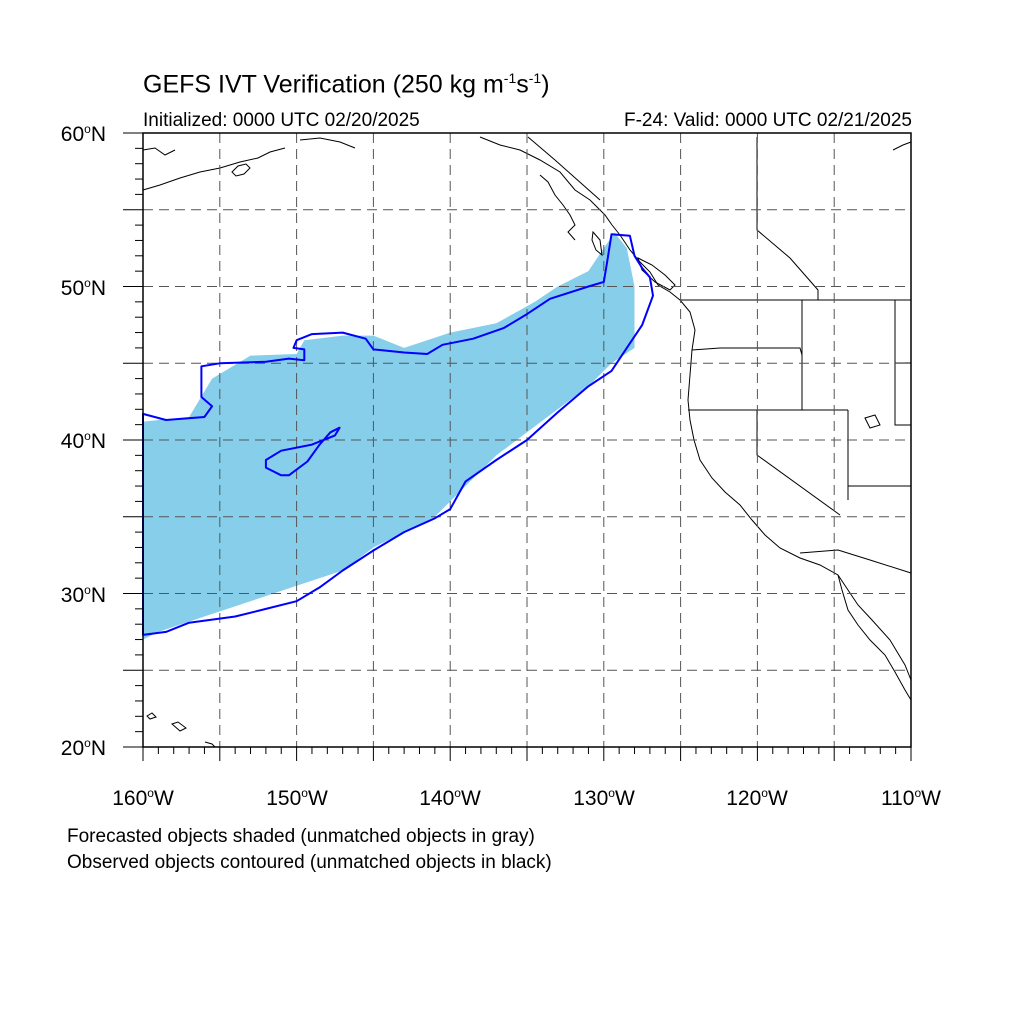 Image resolution: width=1024 pixels, height=1024 pixels. What do you see at coordinates (83, 441) in the screenshot?
I see `lat-label-40: 40oN` at bounding box center [83, 441].